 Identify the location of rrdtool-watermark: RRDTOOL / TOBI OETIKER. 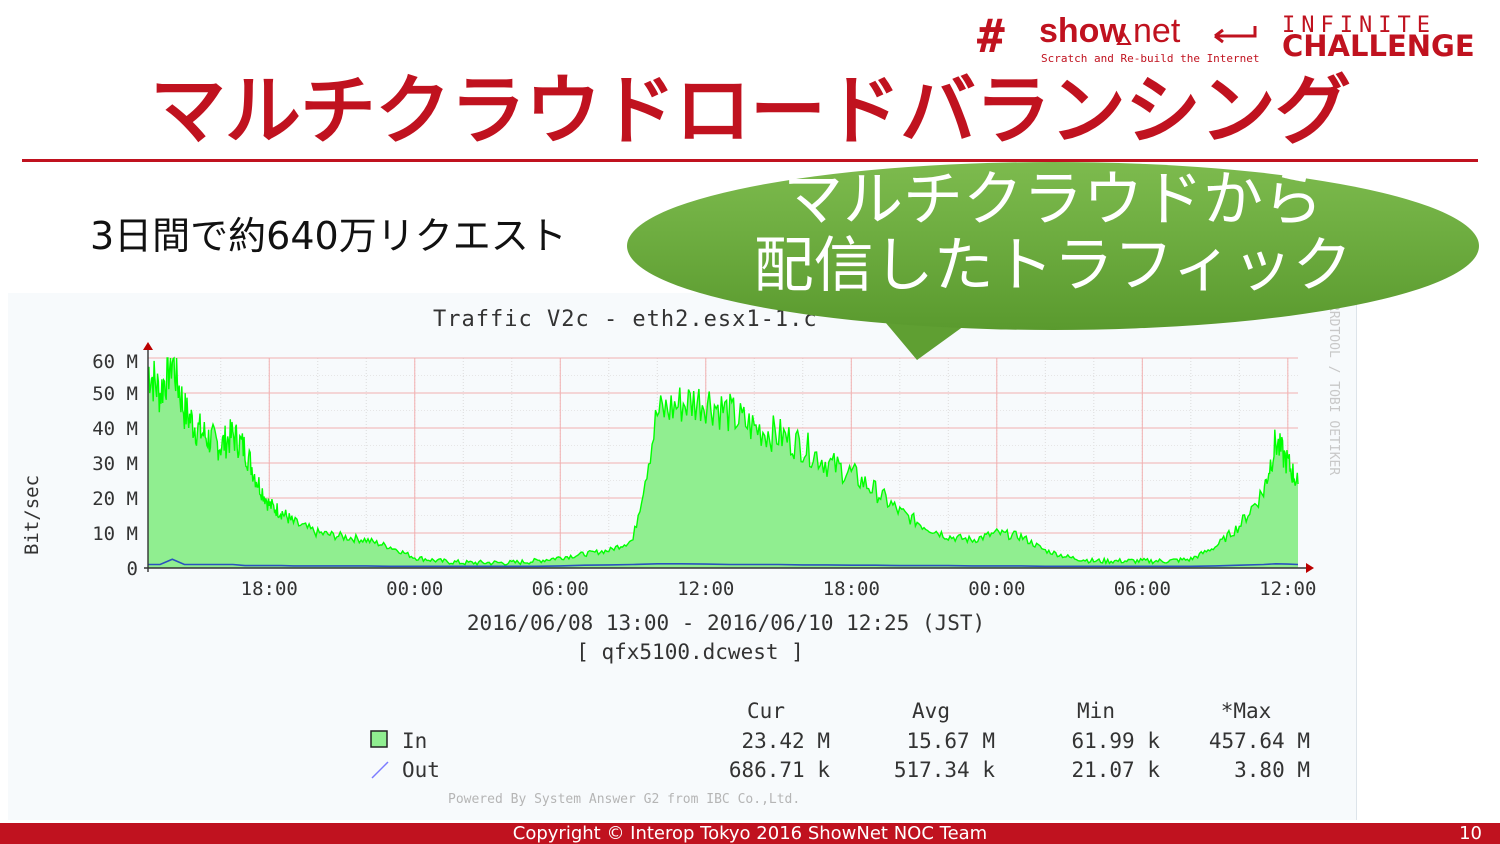
(1333, 389).